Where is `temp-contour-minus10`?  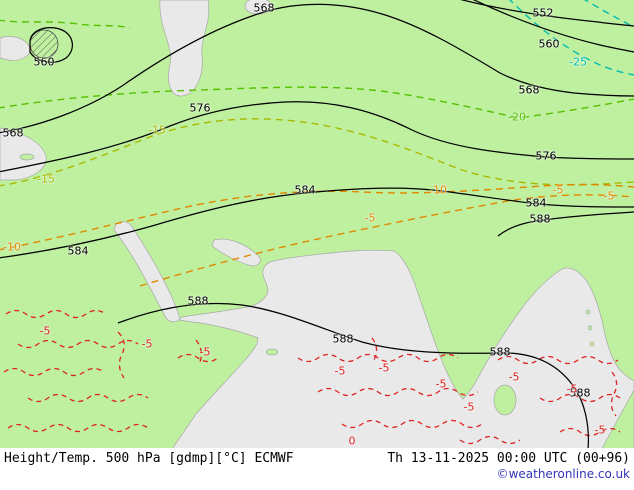
temp-contour-minus10 is located at coordinates (317, 217).